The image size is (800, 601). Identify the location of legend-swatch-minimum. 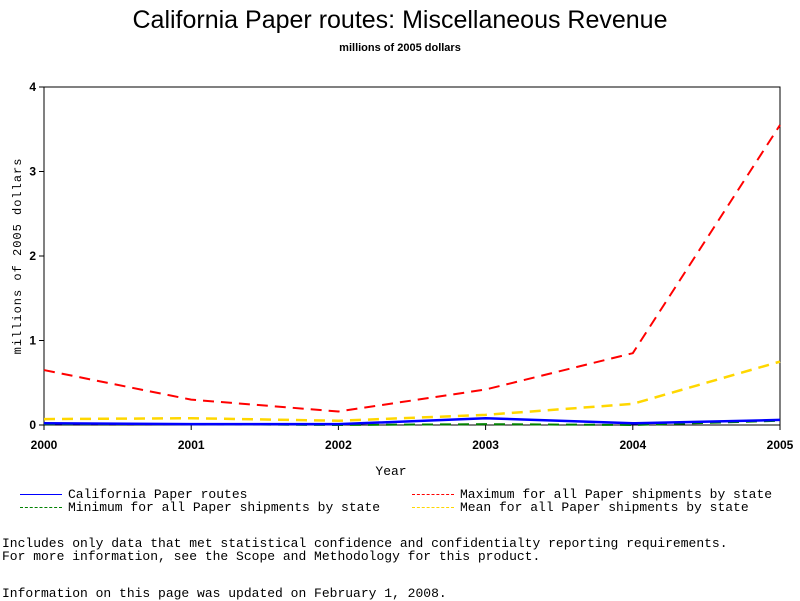
(41, 508).